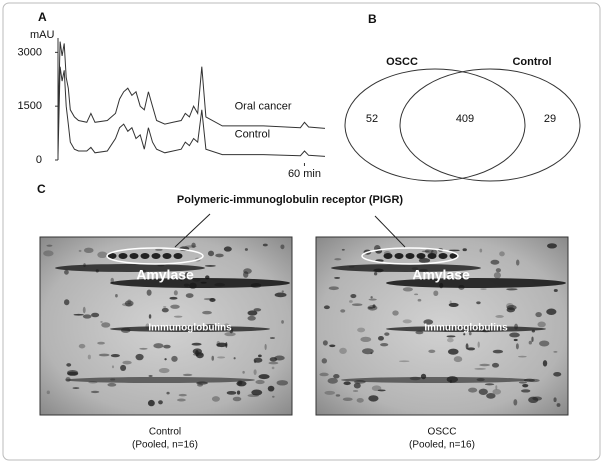 This screenshot has height=469, width=604. I want to click on panel-label: B, so click(372, 19).